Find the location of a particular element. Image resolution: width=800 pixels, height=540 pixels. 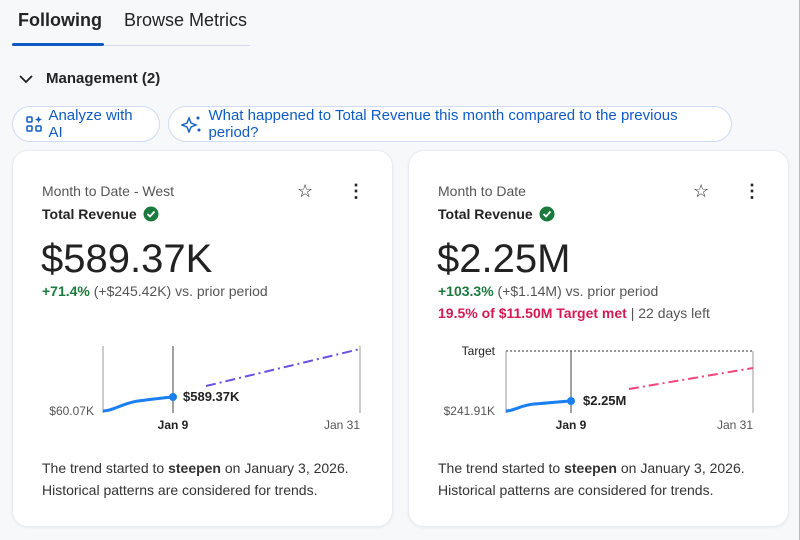

chevron-down-icon is located at coordinates (26, 78).